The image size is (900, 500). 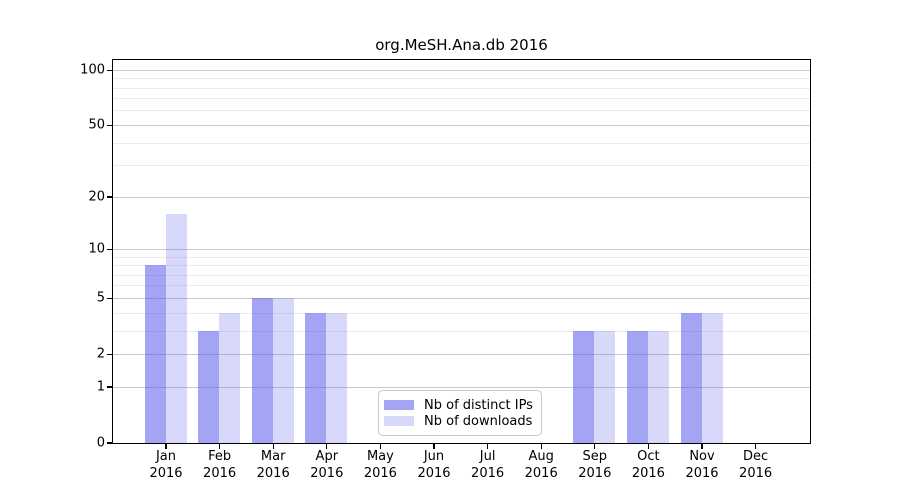 What do you see at coordinates (434, 456) in the screenshot?
I see `x-tick-month: Jun` at bounding box center [434, 456].